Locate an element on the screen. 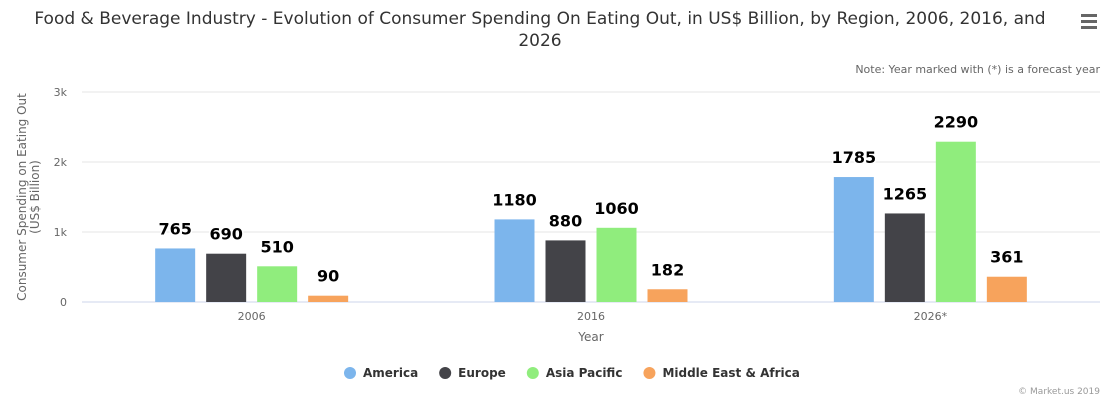 The height and width of the screenshot is (400, 1110). y-axis-title-line2: (US$ Billion) is located at coordinates (35, 197).